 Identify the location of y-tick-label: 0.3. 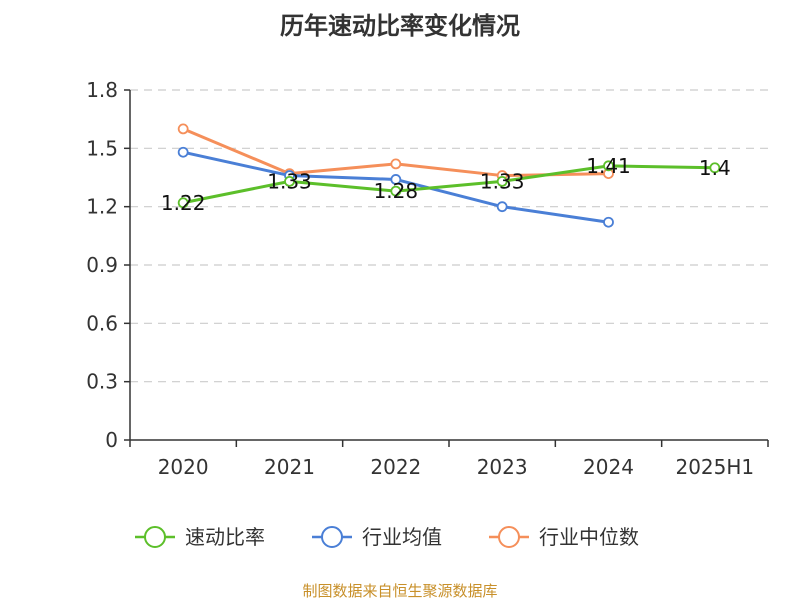
(102, 382).